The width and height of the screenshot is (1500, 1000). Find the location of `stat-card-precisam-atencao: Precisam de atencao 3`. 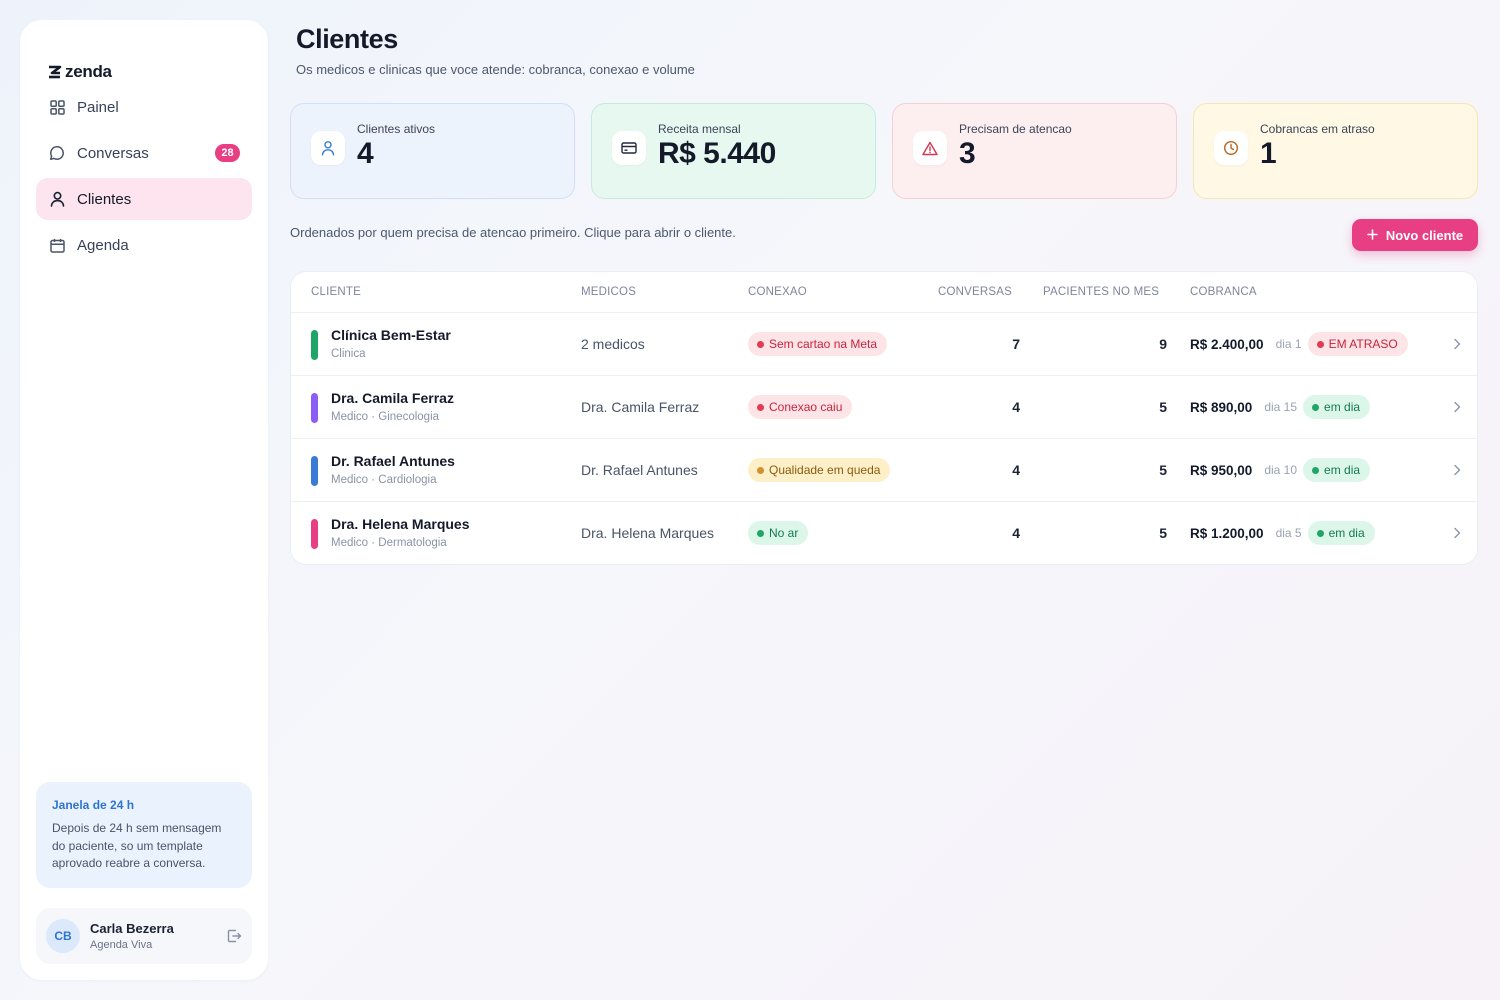

stat-card-precisam-atencao: Precisam de atencao 3 is located at coordinates (1034, 151).